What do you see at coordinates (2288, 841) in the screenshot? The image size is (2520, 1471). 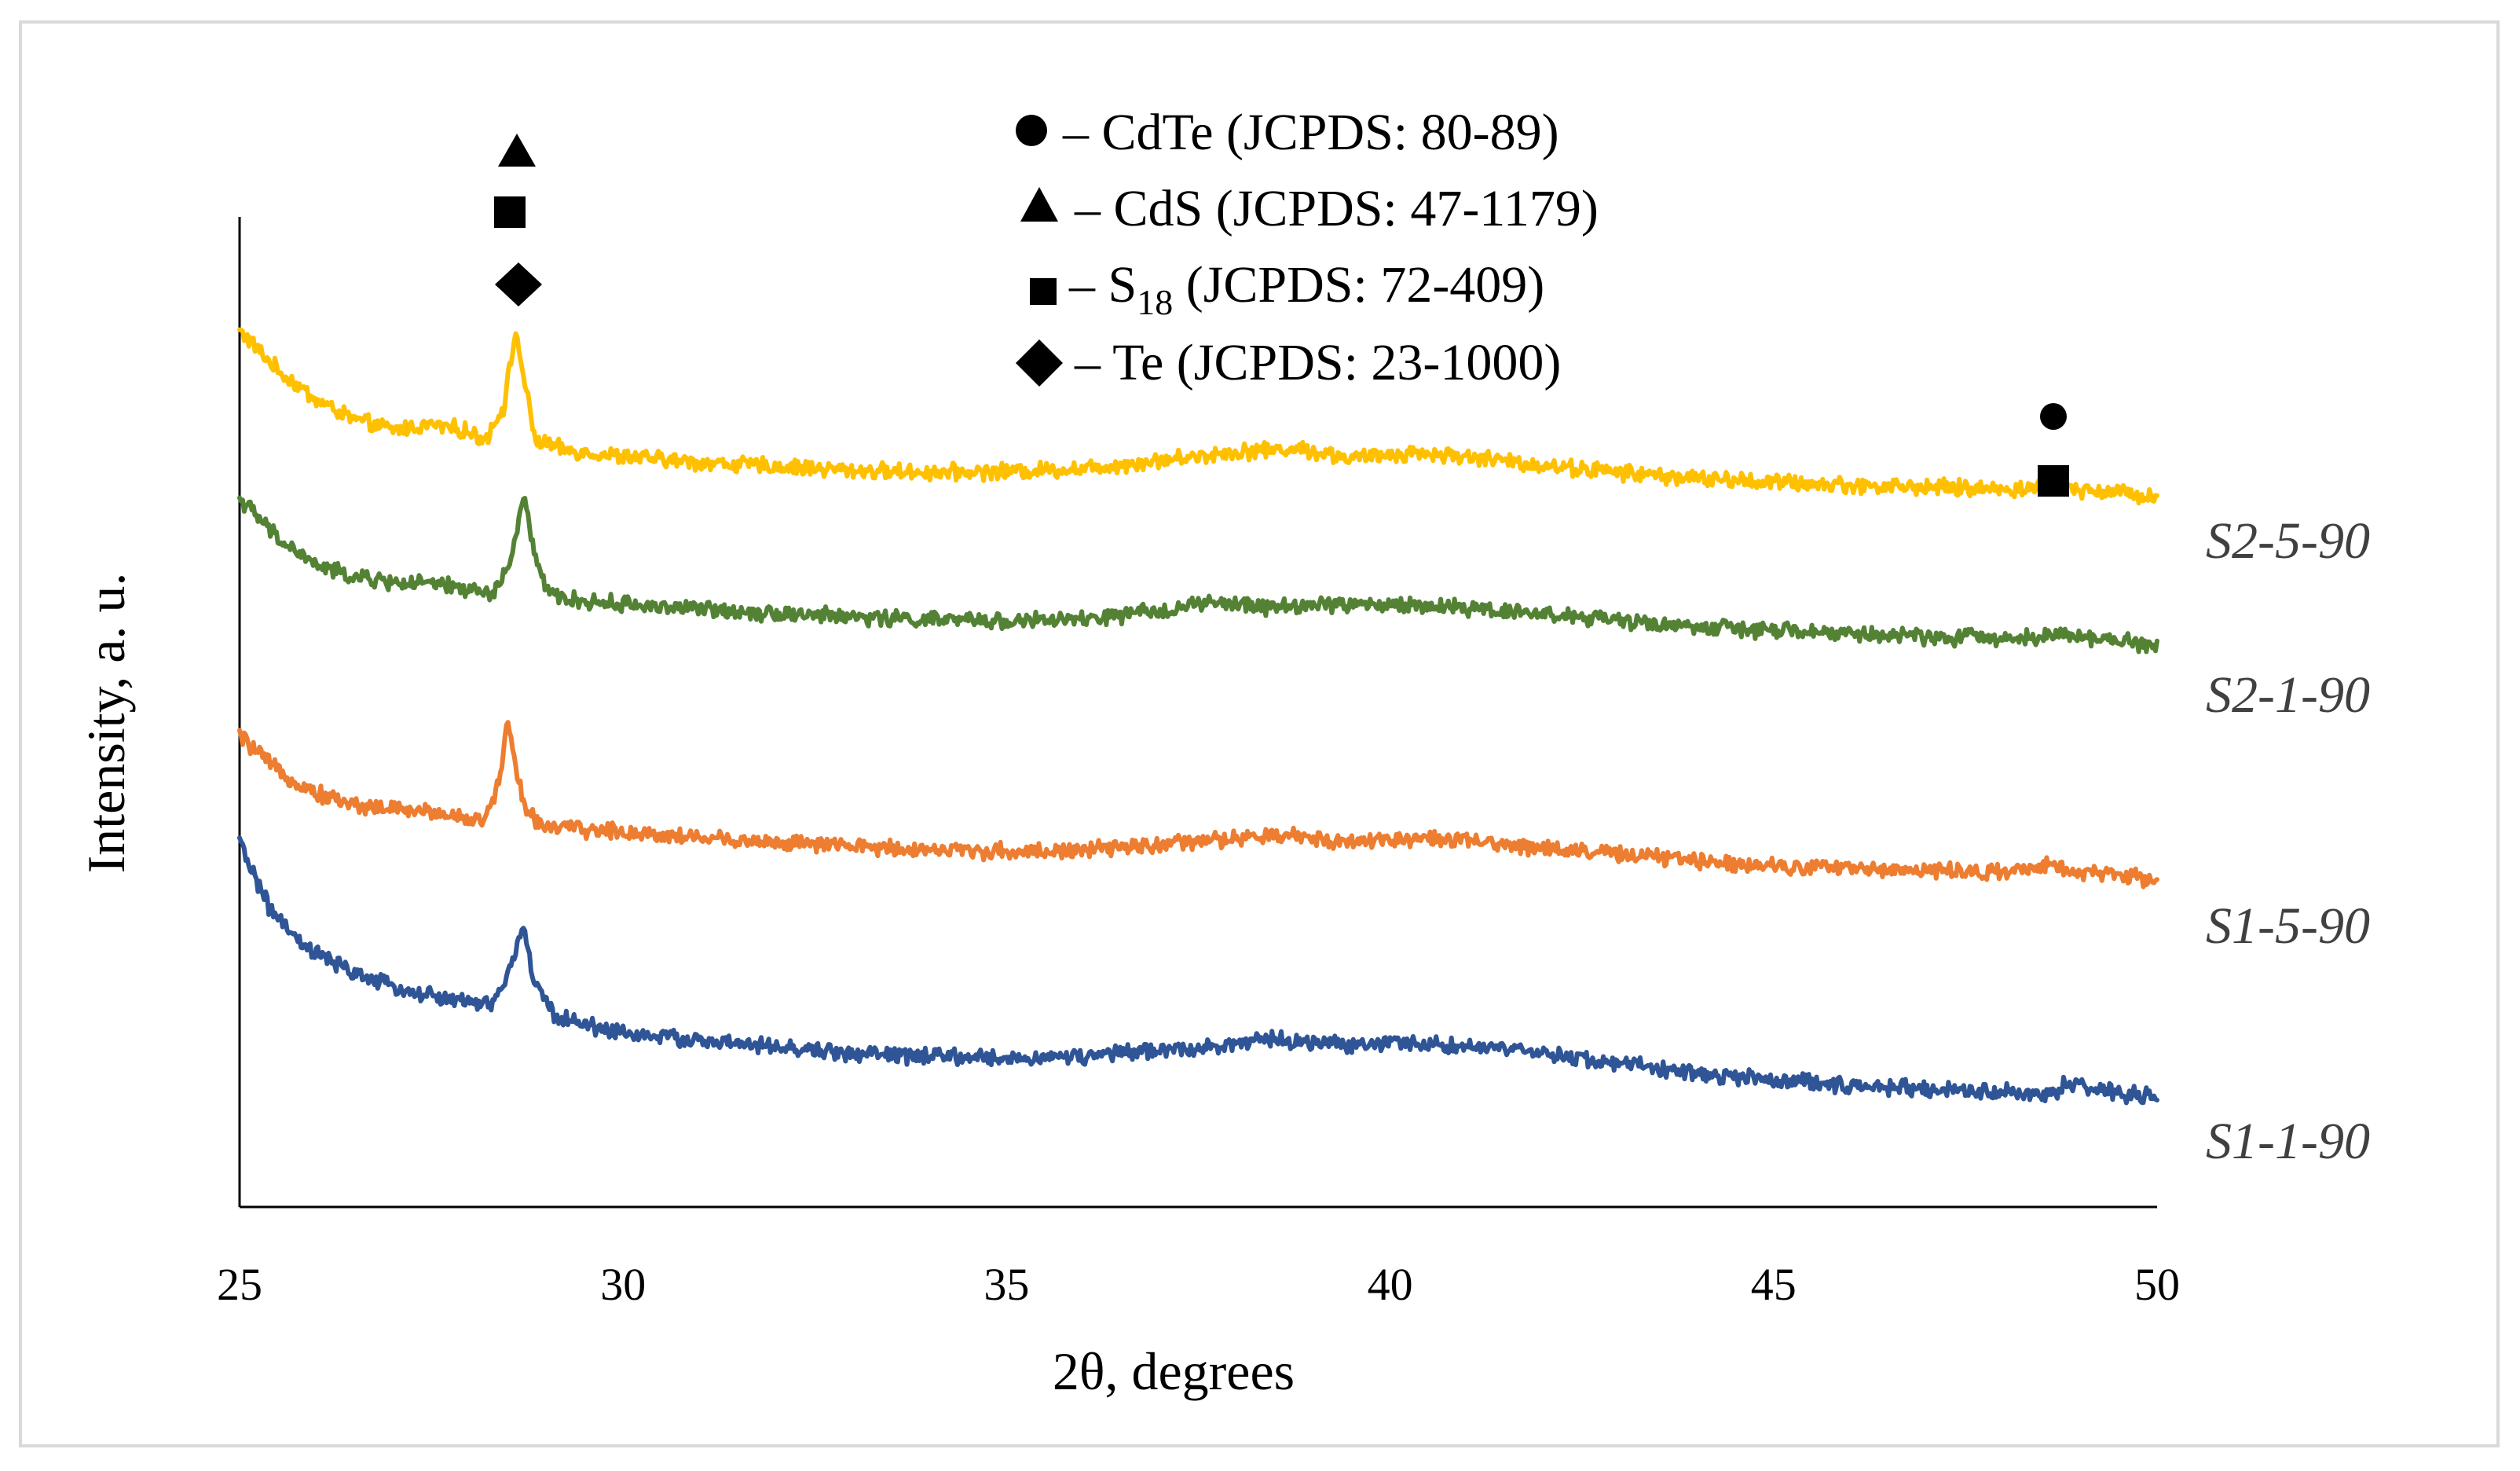 I see `series-labels: S2-5-90 S2-1-90 S1-5-90 S1-1-90` at bounding box center [2288, 841].